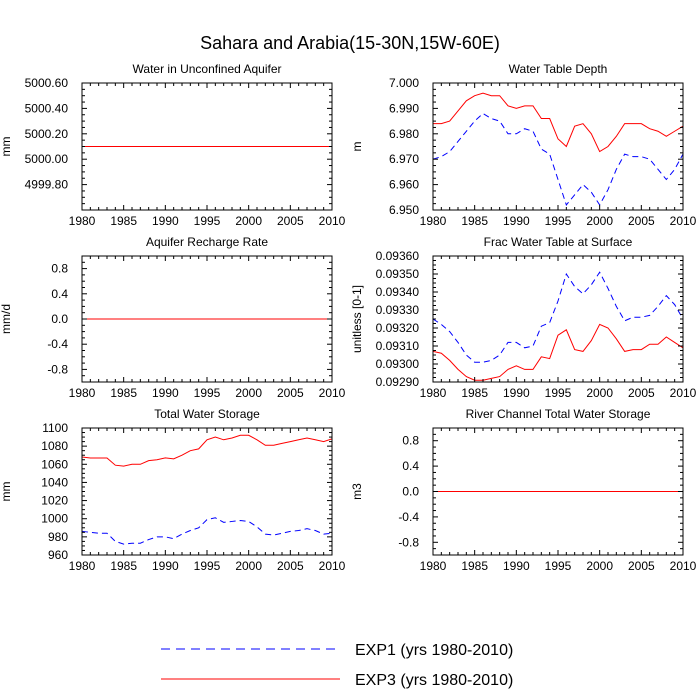 The height and width of the screenshot is (700, 700). I want to click on figure-title: Sahara and Arabia(15-30N,15W-60E), so click(350, 43).